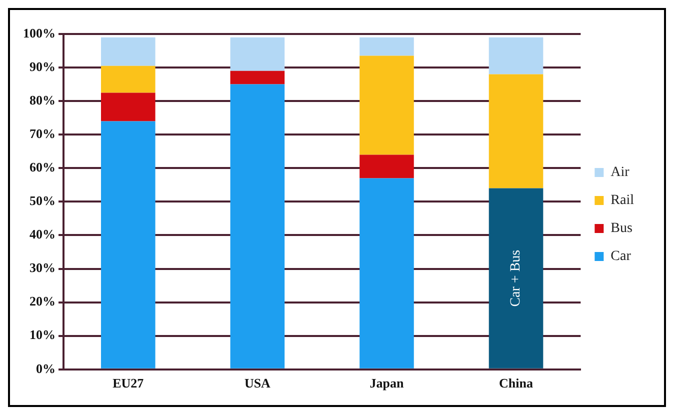  What do you see at coordinates (516, 383) in the screenshot?
I see `x-tick-label: China` at bounding box center [516, 383].